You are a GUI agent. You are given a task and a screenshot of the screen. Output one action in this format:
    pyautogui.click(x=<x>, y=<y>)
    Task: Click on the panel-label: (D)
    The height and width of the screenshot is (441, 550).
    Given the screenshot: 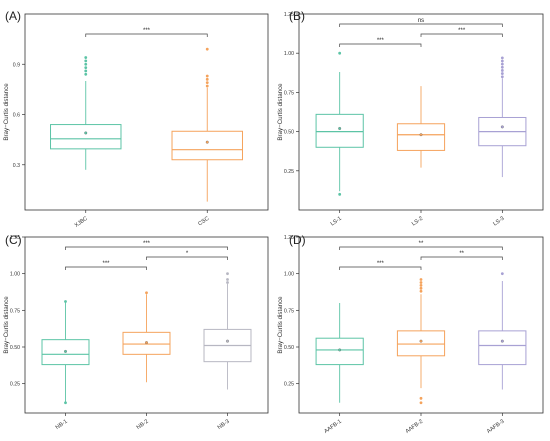 What is the action you would take?
    pyautogui.click(x=297, y=240)
    